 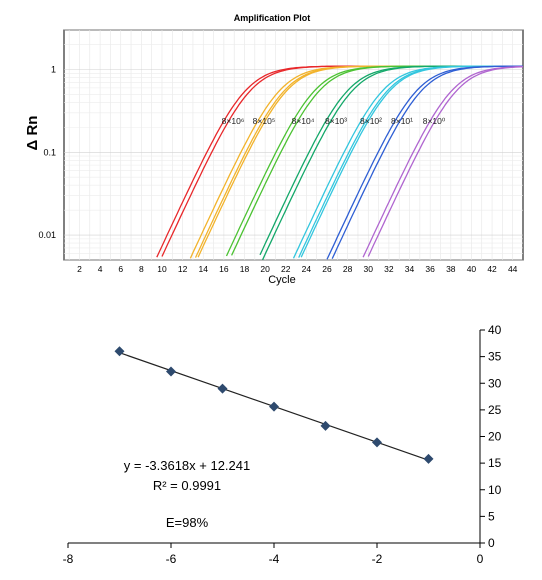 I want to click on x-tick-label: 36, so click(x=430, y=269).